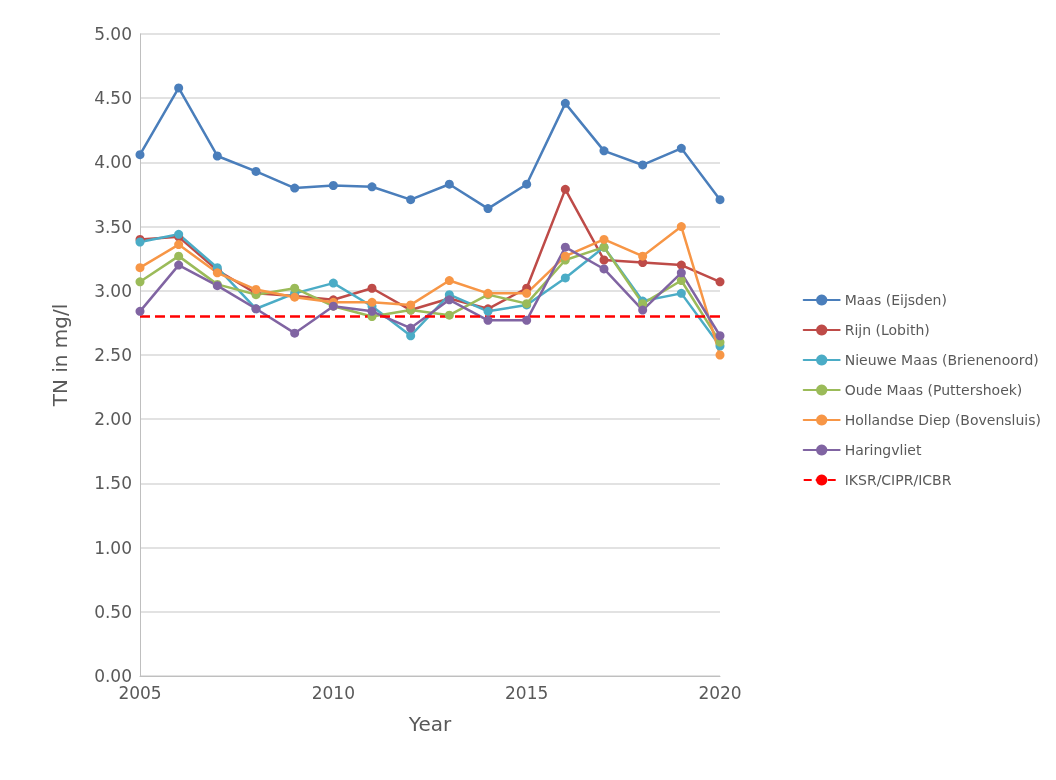 The width and height of the screenshot is (1056, 780). What do you see at coordinates (720, 692) in the screenshot?
I see `x-tick-label: 2020` at bounding box center [720, 692].